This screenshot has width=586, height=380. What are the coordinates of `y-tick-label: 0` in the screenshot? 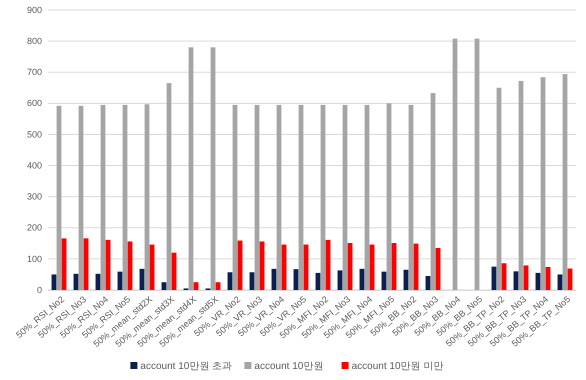 It's located at (39, 289).